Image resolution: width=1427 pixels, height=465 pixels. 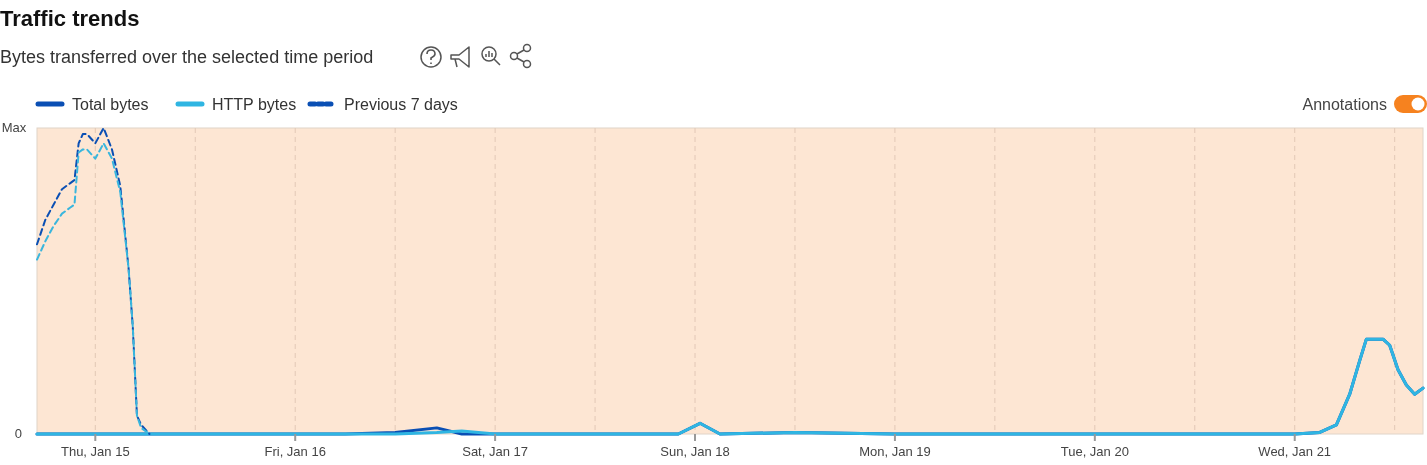 What do you see at coordinates (70, 18) in the screenshot?
I see `chart-title: Traffic trends` at bounding box center [70, 18].